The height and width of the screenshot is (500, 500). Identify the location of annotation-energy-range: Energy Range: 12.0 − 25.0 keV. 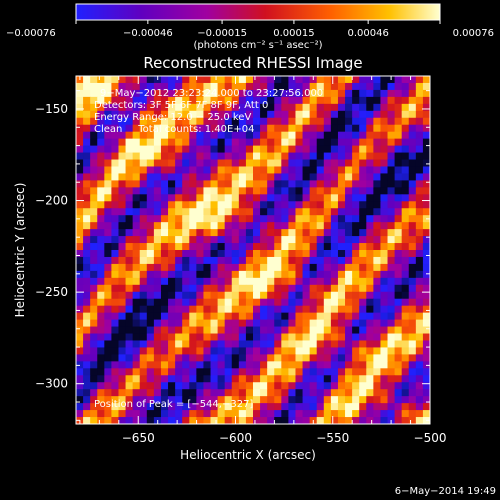
(172, 117).